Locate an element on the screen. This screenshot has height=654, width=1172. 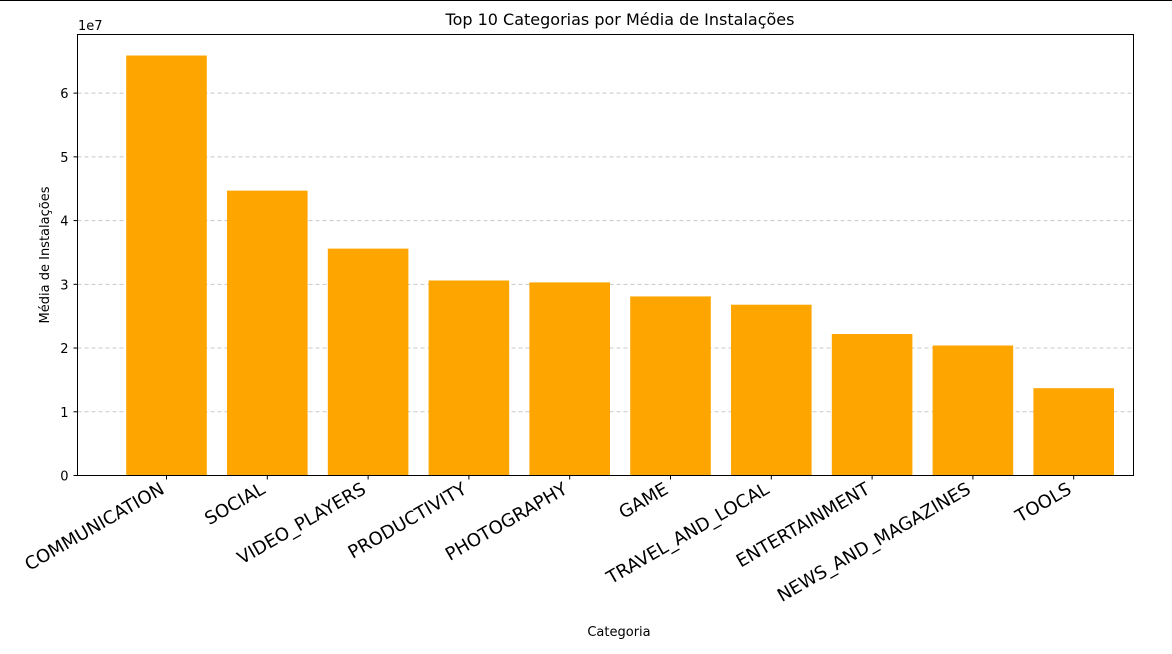
bar-news-and-magazines is located at coordinates (973, 410).